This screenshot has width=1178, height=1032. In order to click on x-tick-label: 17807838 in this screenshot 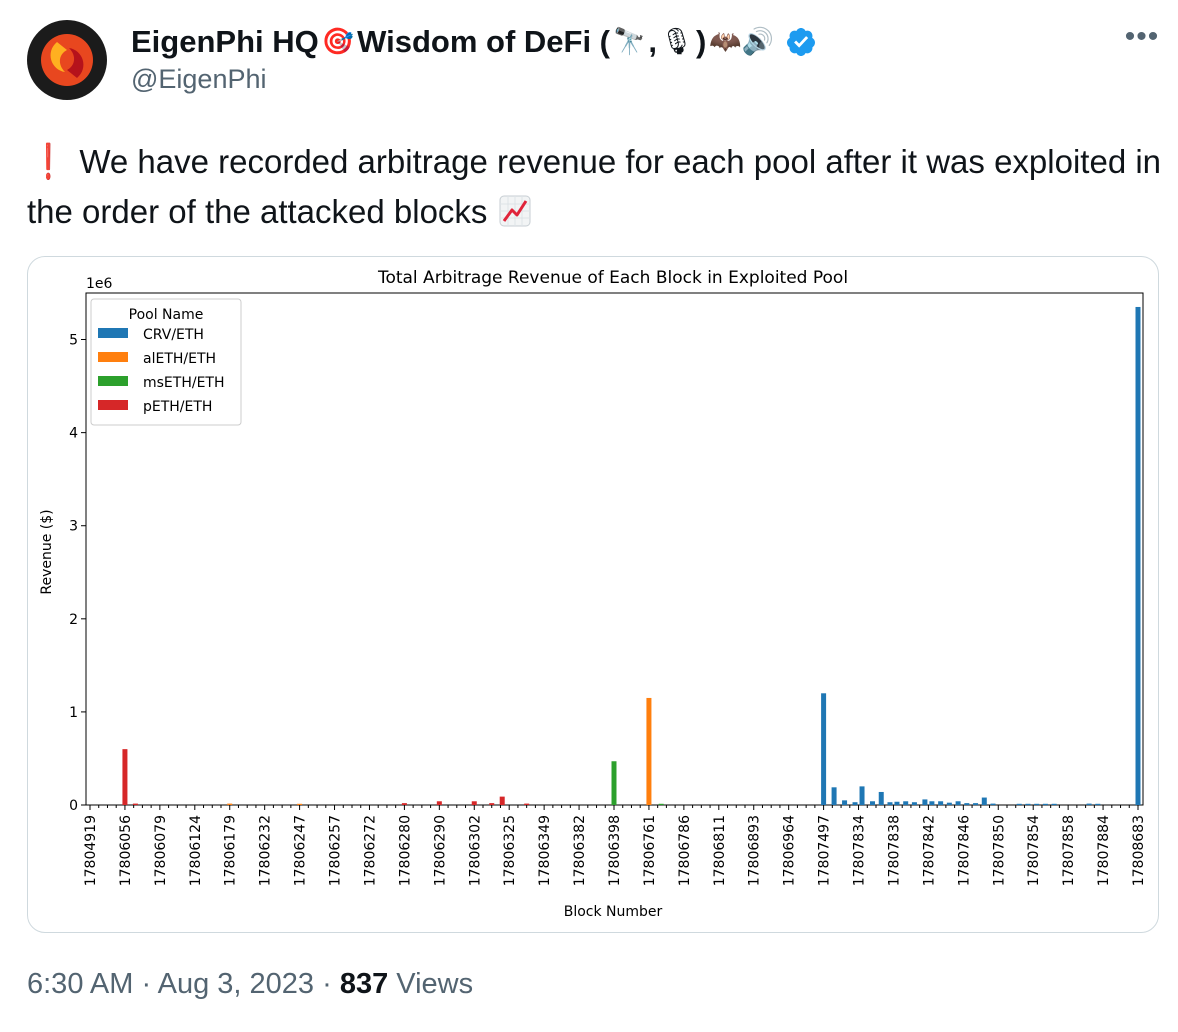, I will do `click(894, 850)`.